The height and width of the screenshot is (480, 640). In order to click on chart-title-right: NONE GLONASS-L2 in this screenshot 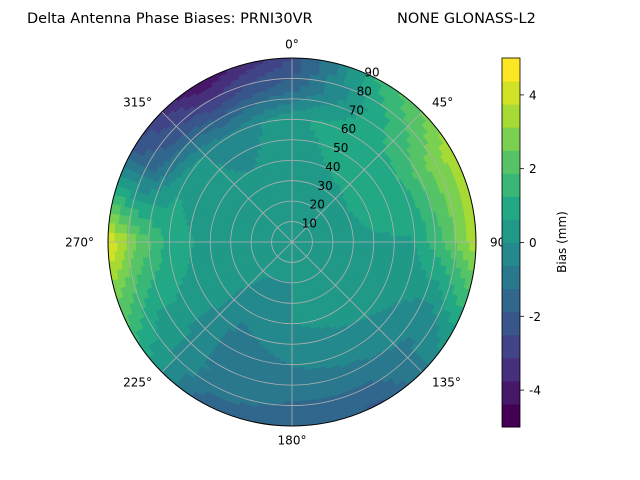, I will do `click(466, 19)`.